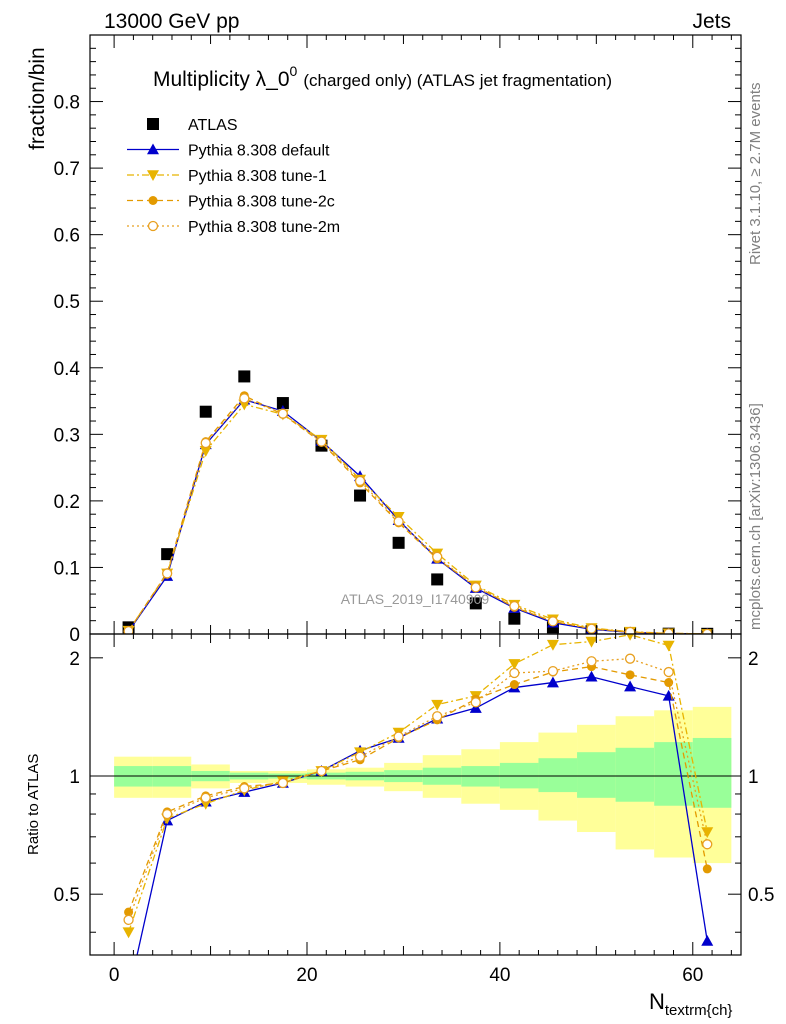 This screenshot has height=1024, width=786. Describe the element at coordinates (221, 79) in the screenshot. I see `plot-title-main: Multiplicity λ_0` at that location.